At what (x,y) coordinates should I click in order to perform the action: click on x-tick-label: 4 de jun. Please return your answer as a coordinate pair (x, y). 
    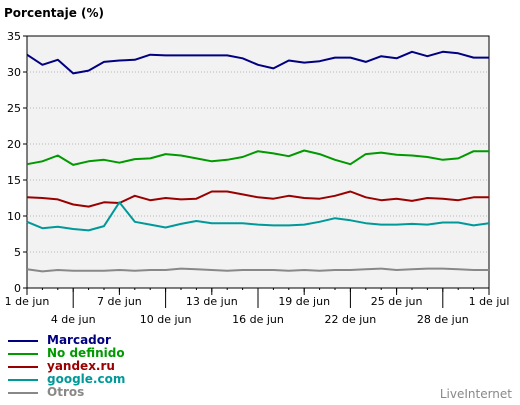
    Looking at the image, I should click on (73, 319).